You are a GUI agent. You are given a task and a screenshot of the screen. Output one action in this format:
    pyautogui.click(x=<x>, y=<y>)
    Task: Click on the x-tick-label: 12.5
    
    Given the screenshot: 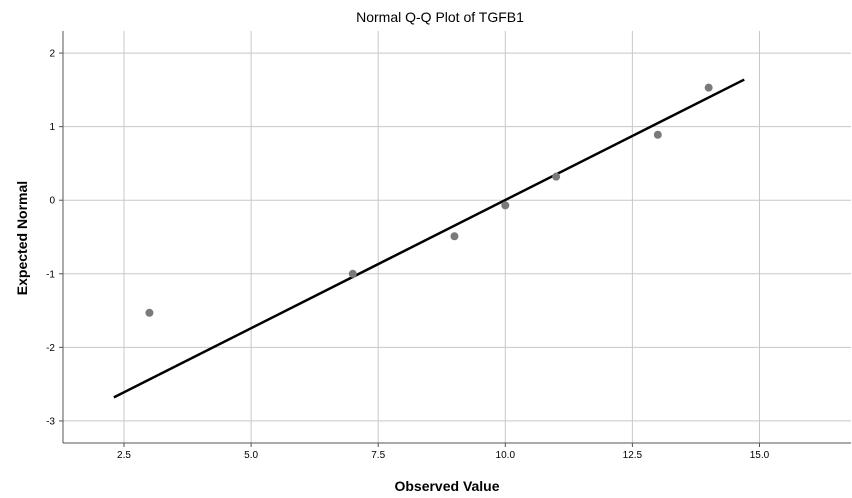 What is the action you would take?
    pyautogui.click(x=633, y=455)
    